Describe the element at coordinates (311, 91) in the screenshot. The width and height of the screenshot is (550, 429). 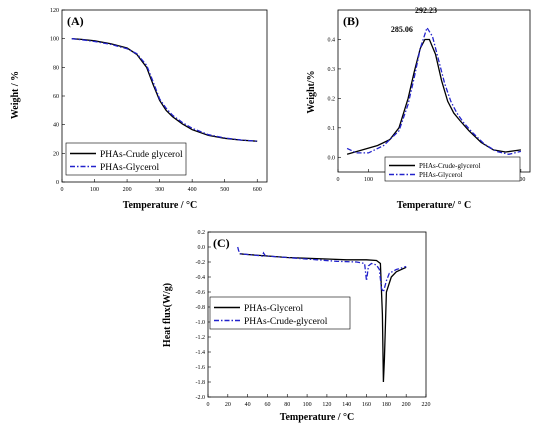
I see `y-axis-title: Weight/%` at that location.